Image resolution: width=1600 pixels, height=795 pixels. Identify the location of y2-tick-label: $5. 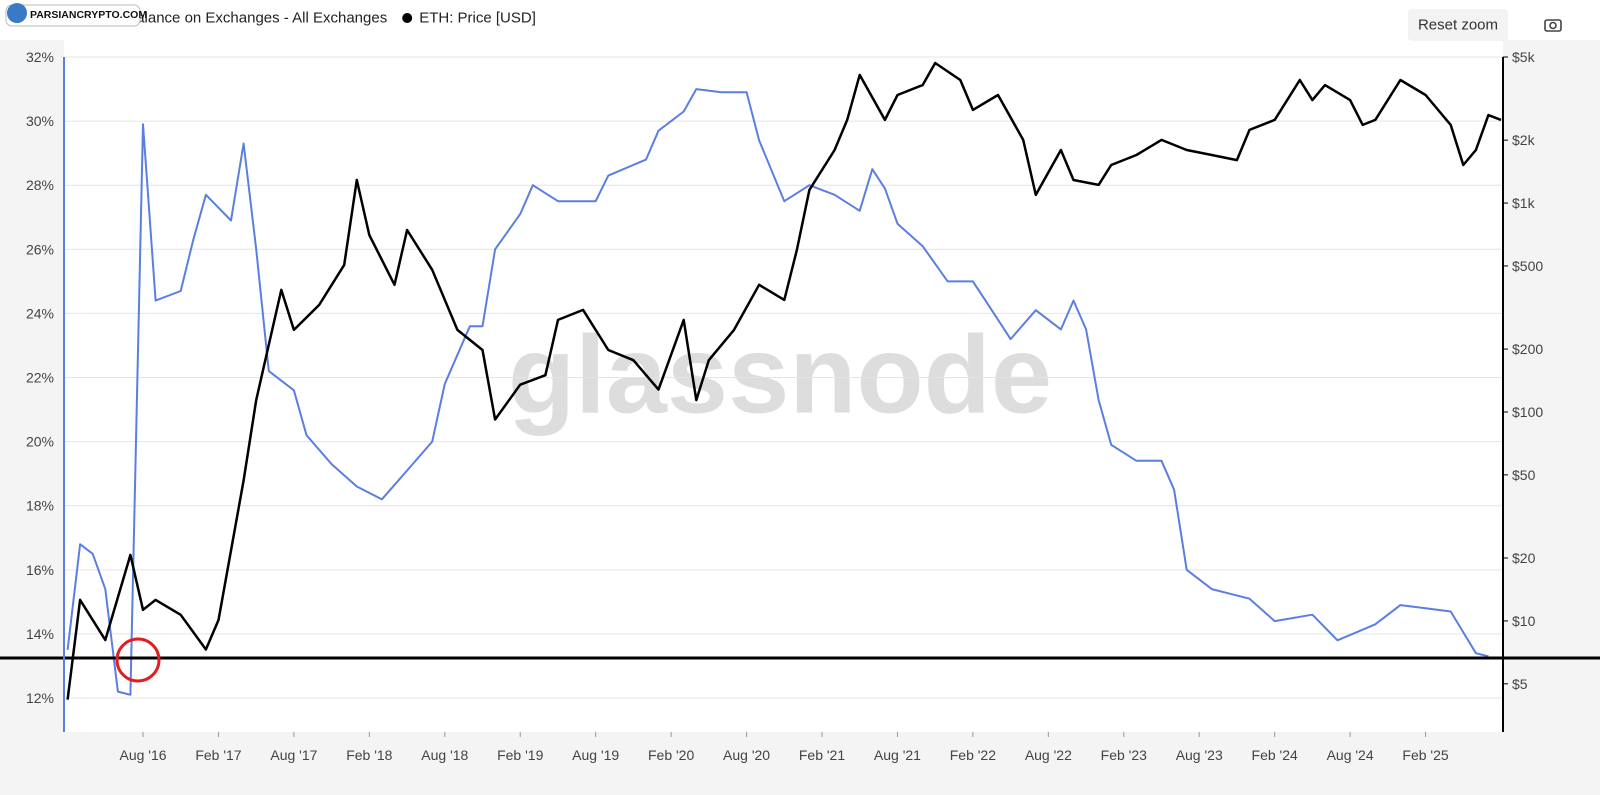
(1520, 684).